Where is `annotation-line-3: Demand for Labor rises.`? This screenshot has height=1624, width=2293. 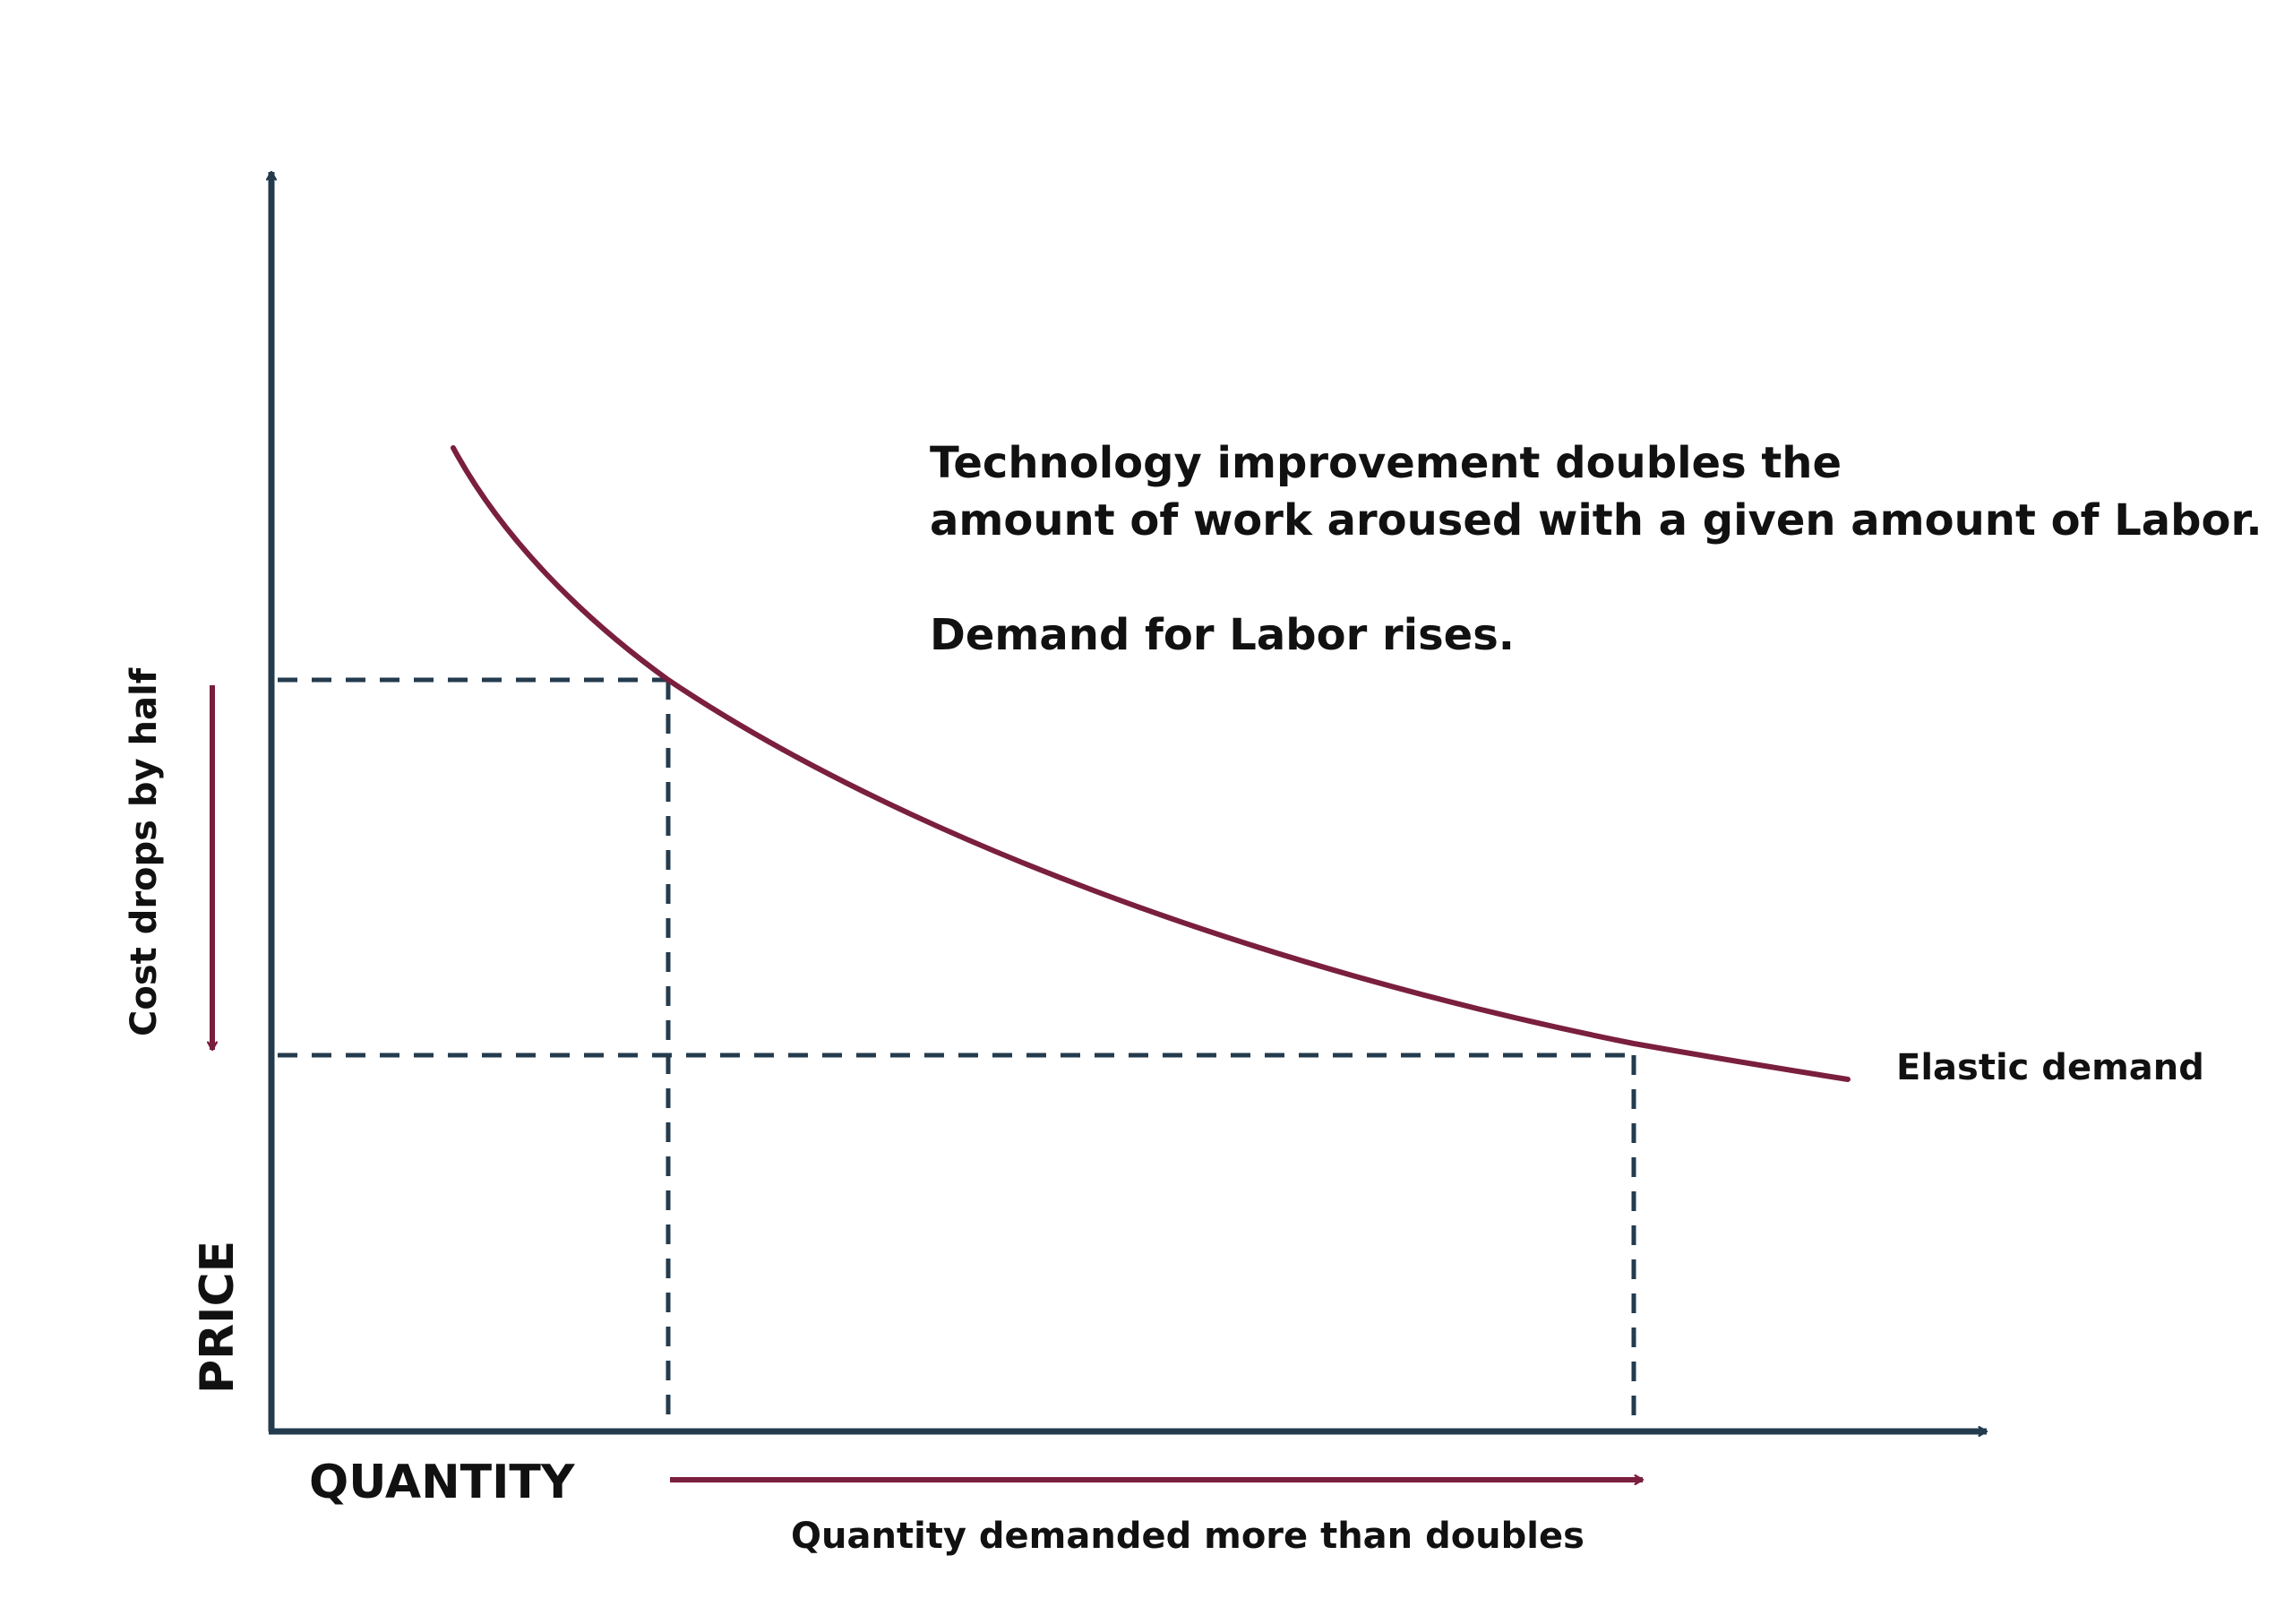
annotation-line-3: Demand for Labor rises. is located at coordinates (1222, 635).